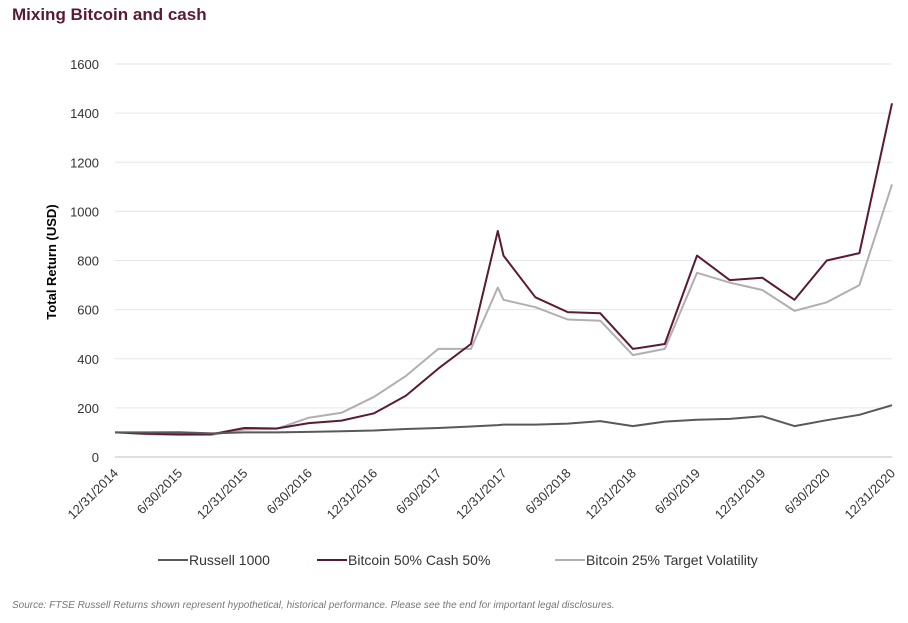 Image resolution: width=908 pixels, height=623 pixels. Describe the element at coordinates (160, 492) in the screenshot. I see `x-tick-label: 6/30/2015` at that location.